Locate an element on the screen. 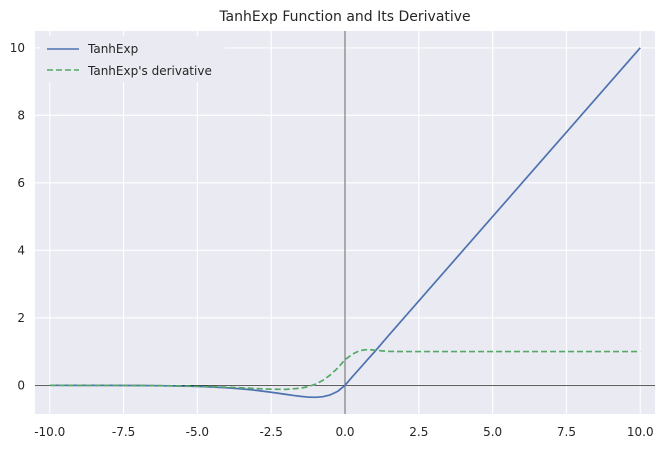 The height and width of the screenshot is (449, 665). x-tick-label: -7.5 is located at coordinates (123, 432).